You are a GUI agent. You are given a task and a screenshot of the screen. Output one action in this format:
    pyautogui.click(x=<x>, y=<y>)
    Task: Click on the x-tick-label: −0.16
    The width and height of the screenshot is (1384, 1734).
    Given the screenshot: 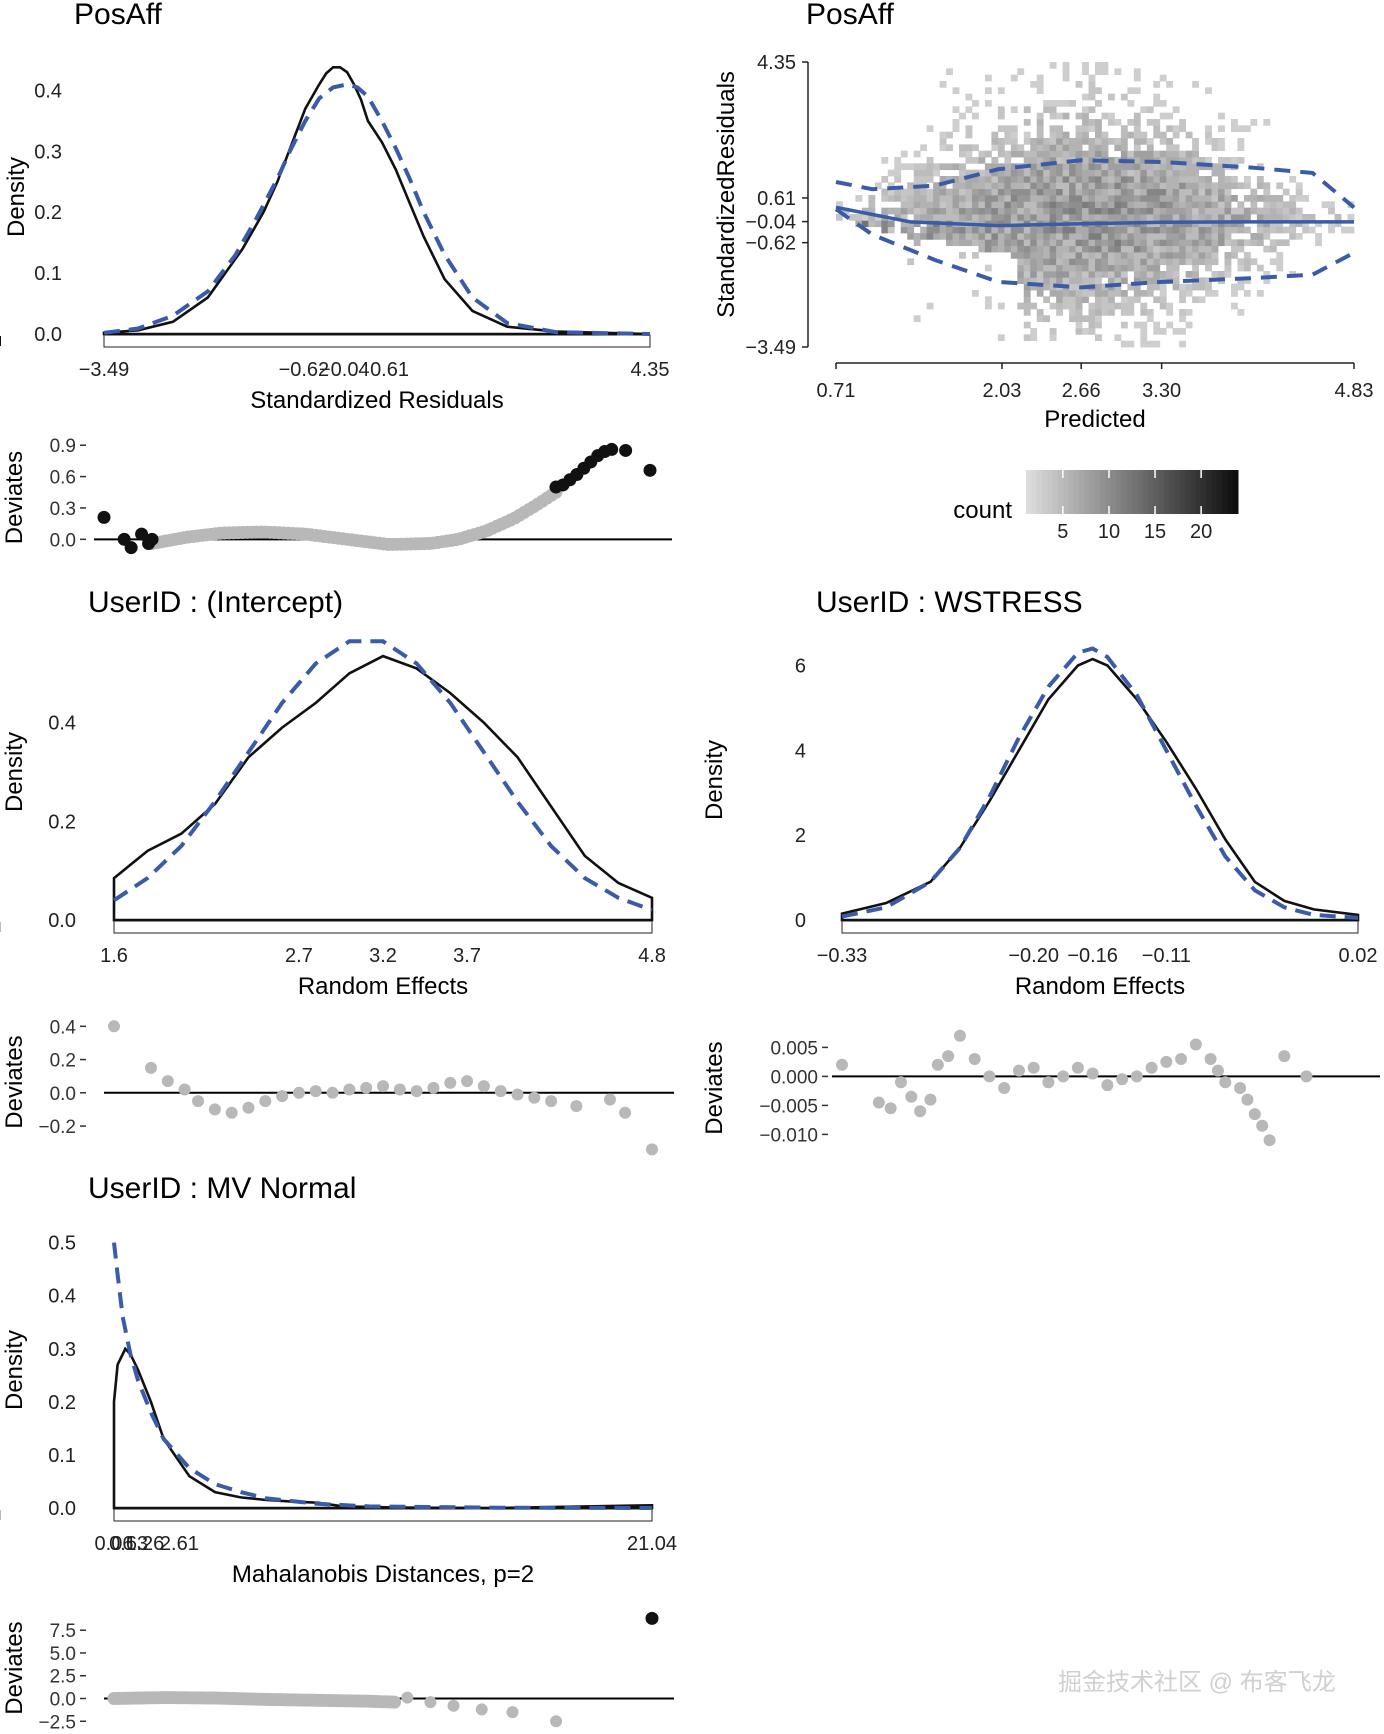 What is the action you would take?
    pyautogui.click(x=1092, y=956)
    